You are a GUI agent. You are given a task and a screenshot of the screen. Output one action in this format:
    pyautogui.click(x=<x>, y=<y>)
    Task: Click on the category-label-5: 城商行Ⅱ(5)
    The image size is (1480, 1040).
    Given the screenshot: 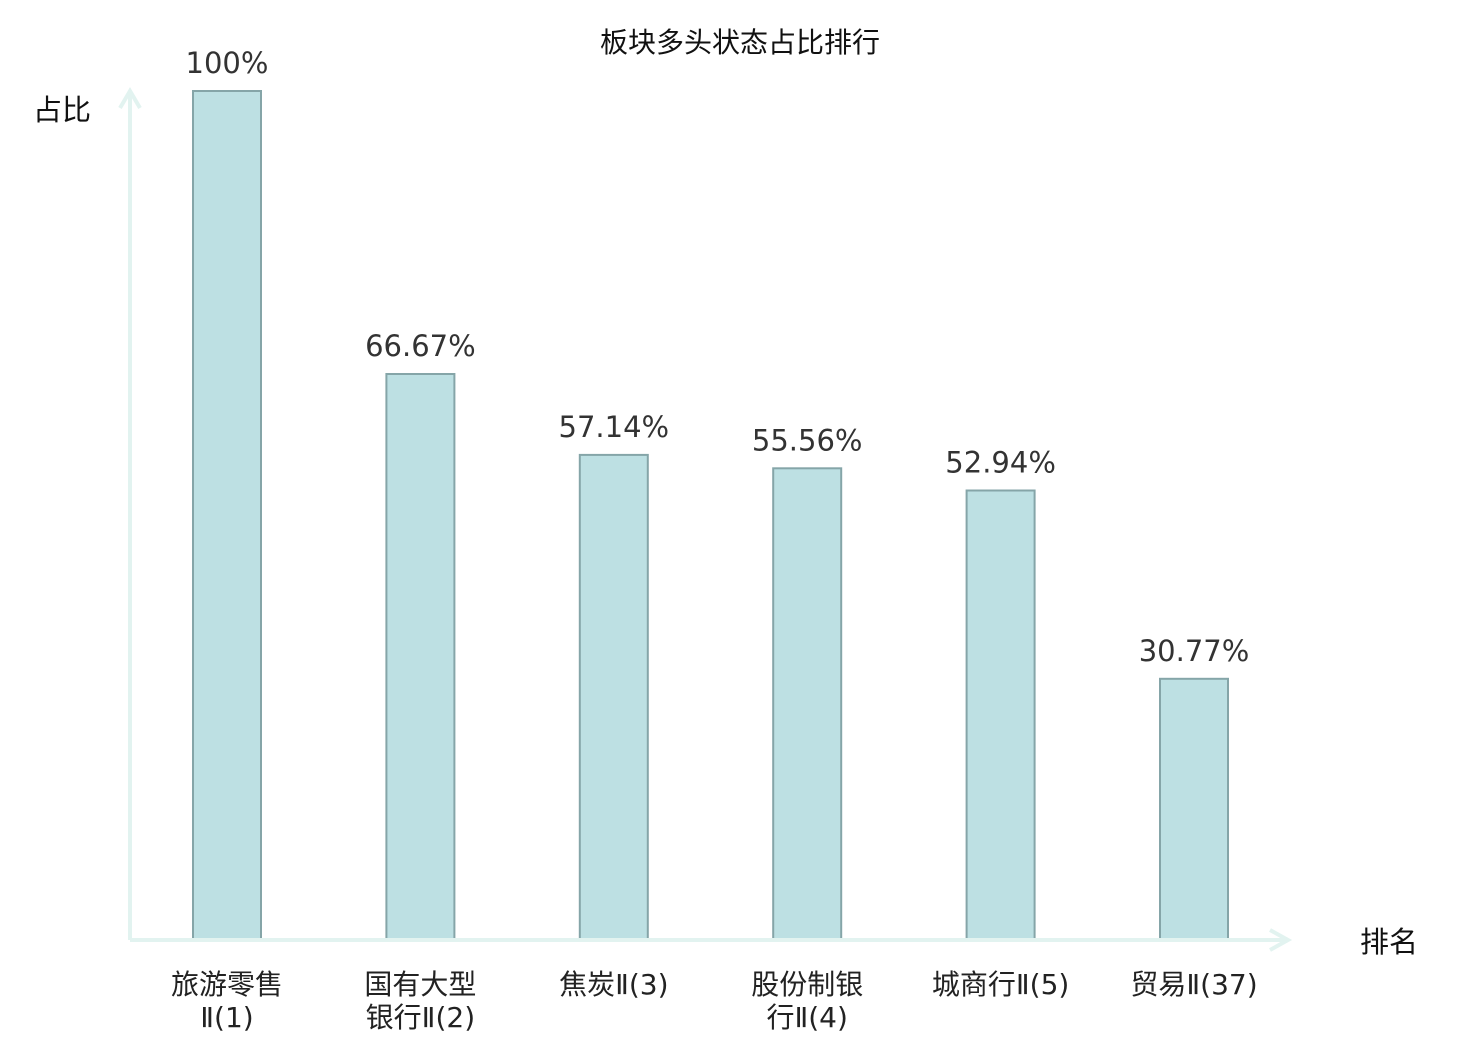 What is the action you would take?
    pyautogui.click(x=1000, y=984)
    